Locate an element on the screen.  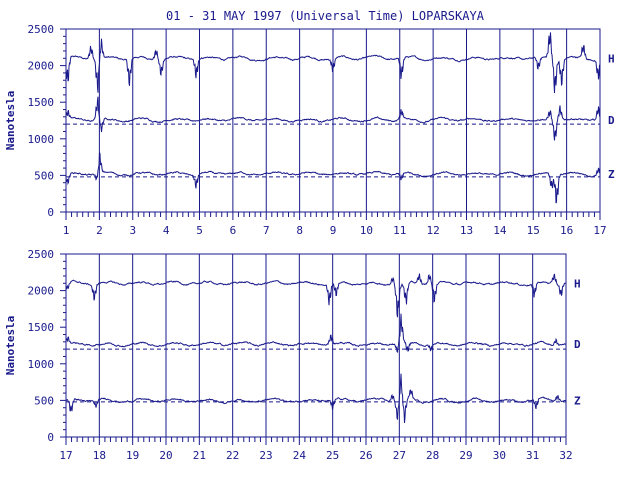
x-tick-label: 28 is located at coordinates (432, 455).